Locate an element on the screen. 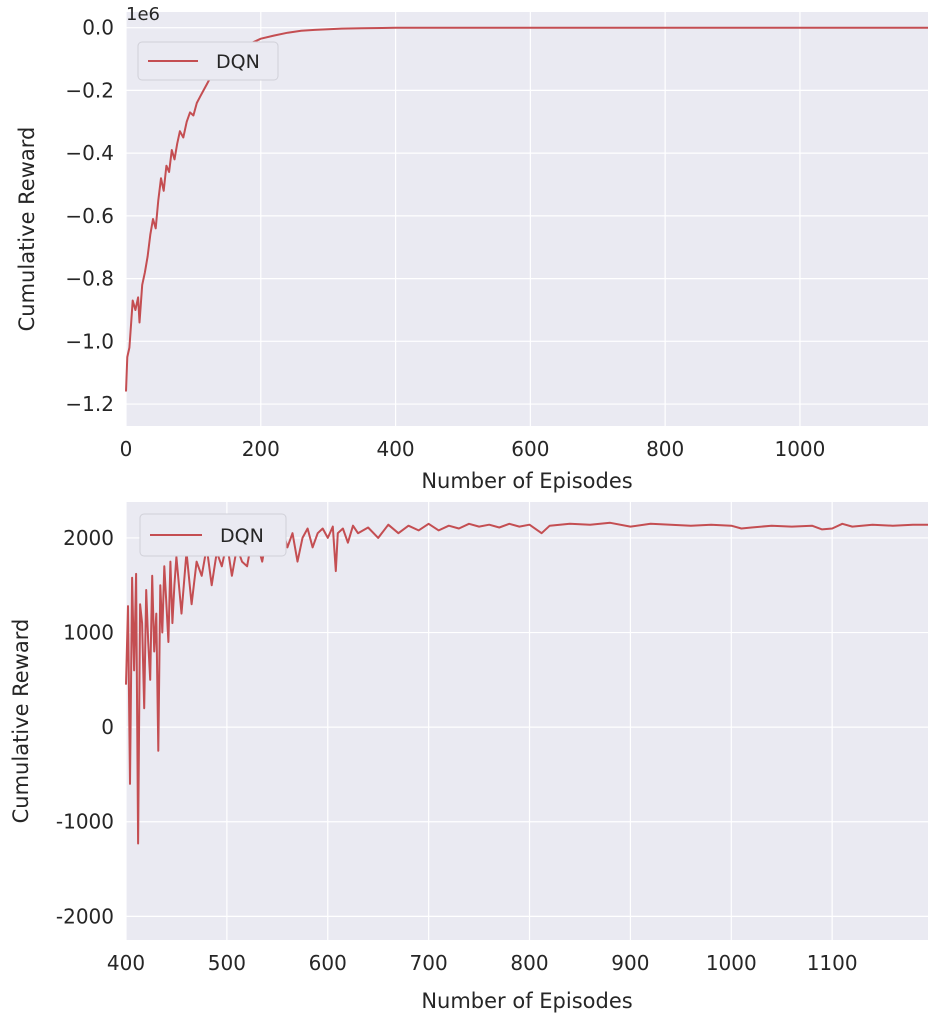 The width and height of the screenshot is (951, 1019). bottom-x-tick-label: 400 is located at coordinates (126, 963).